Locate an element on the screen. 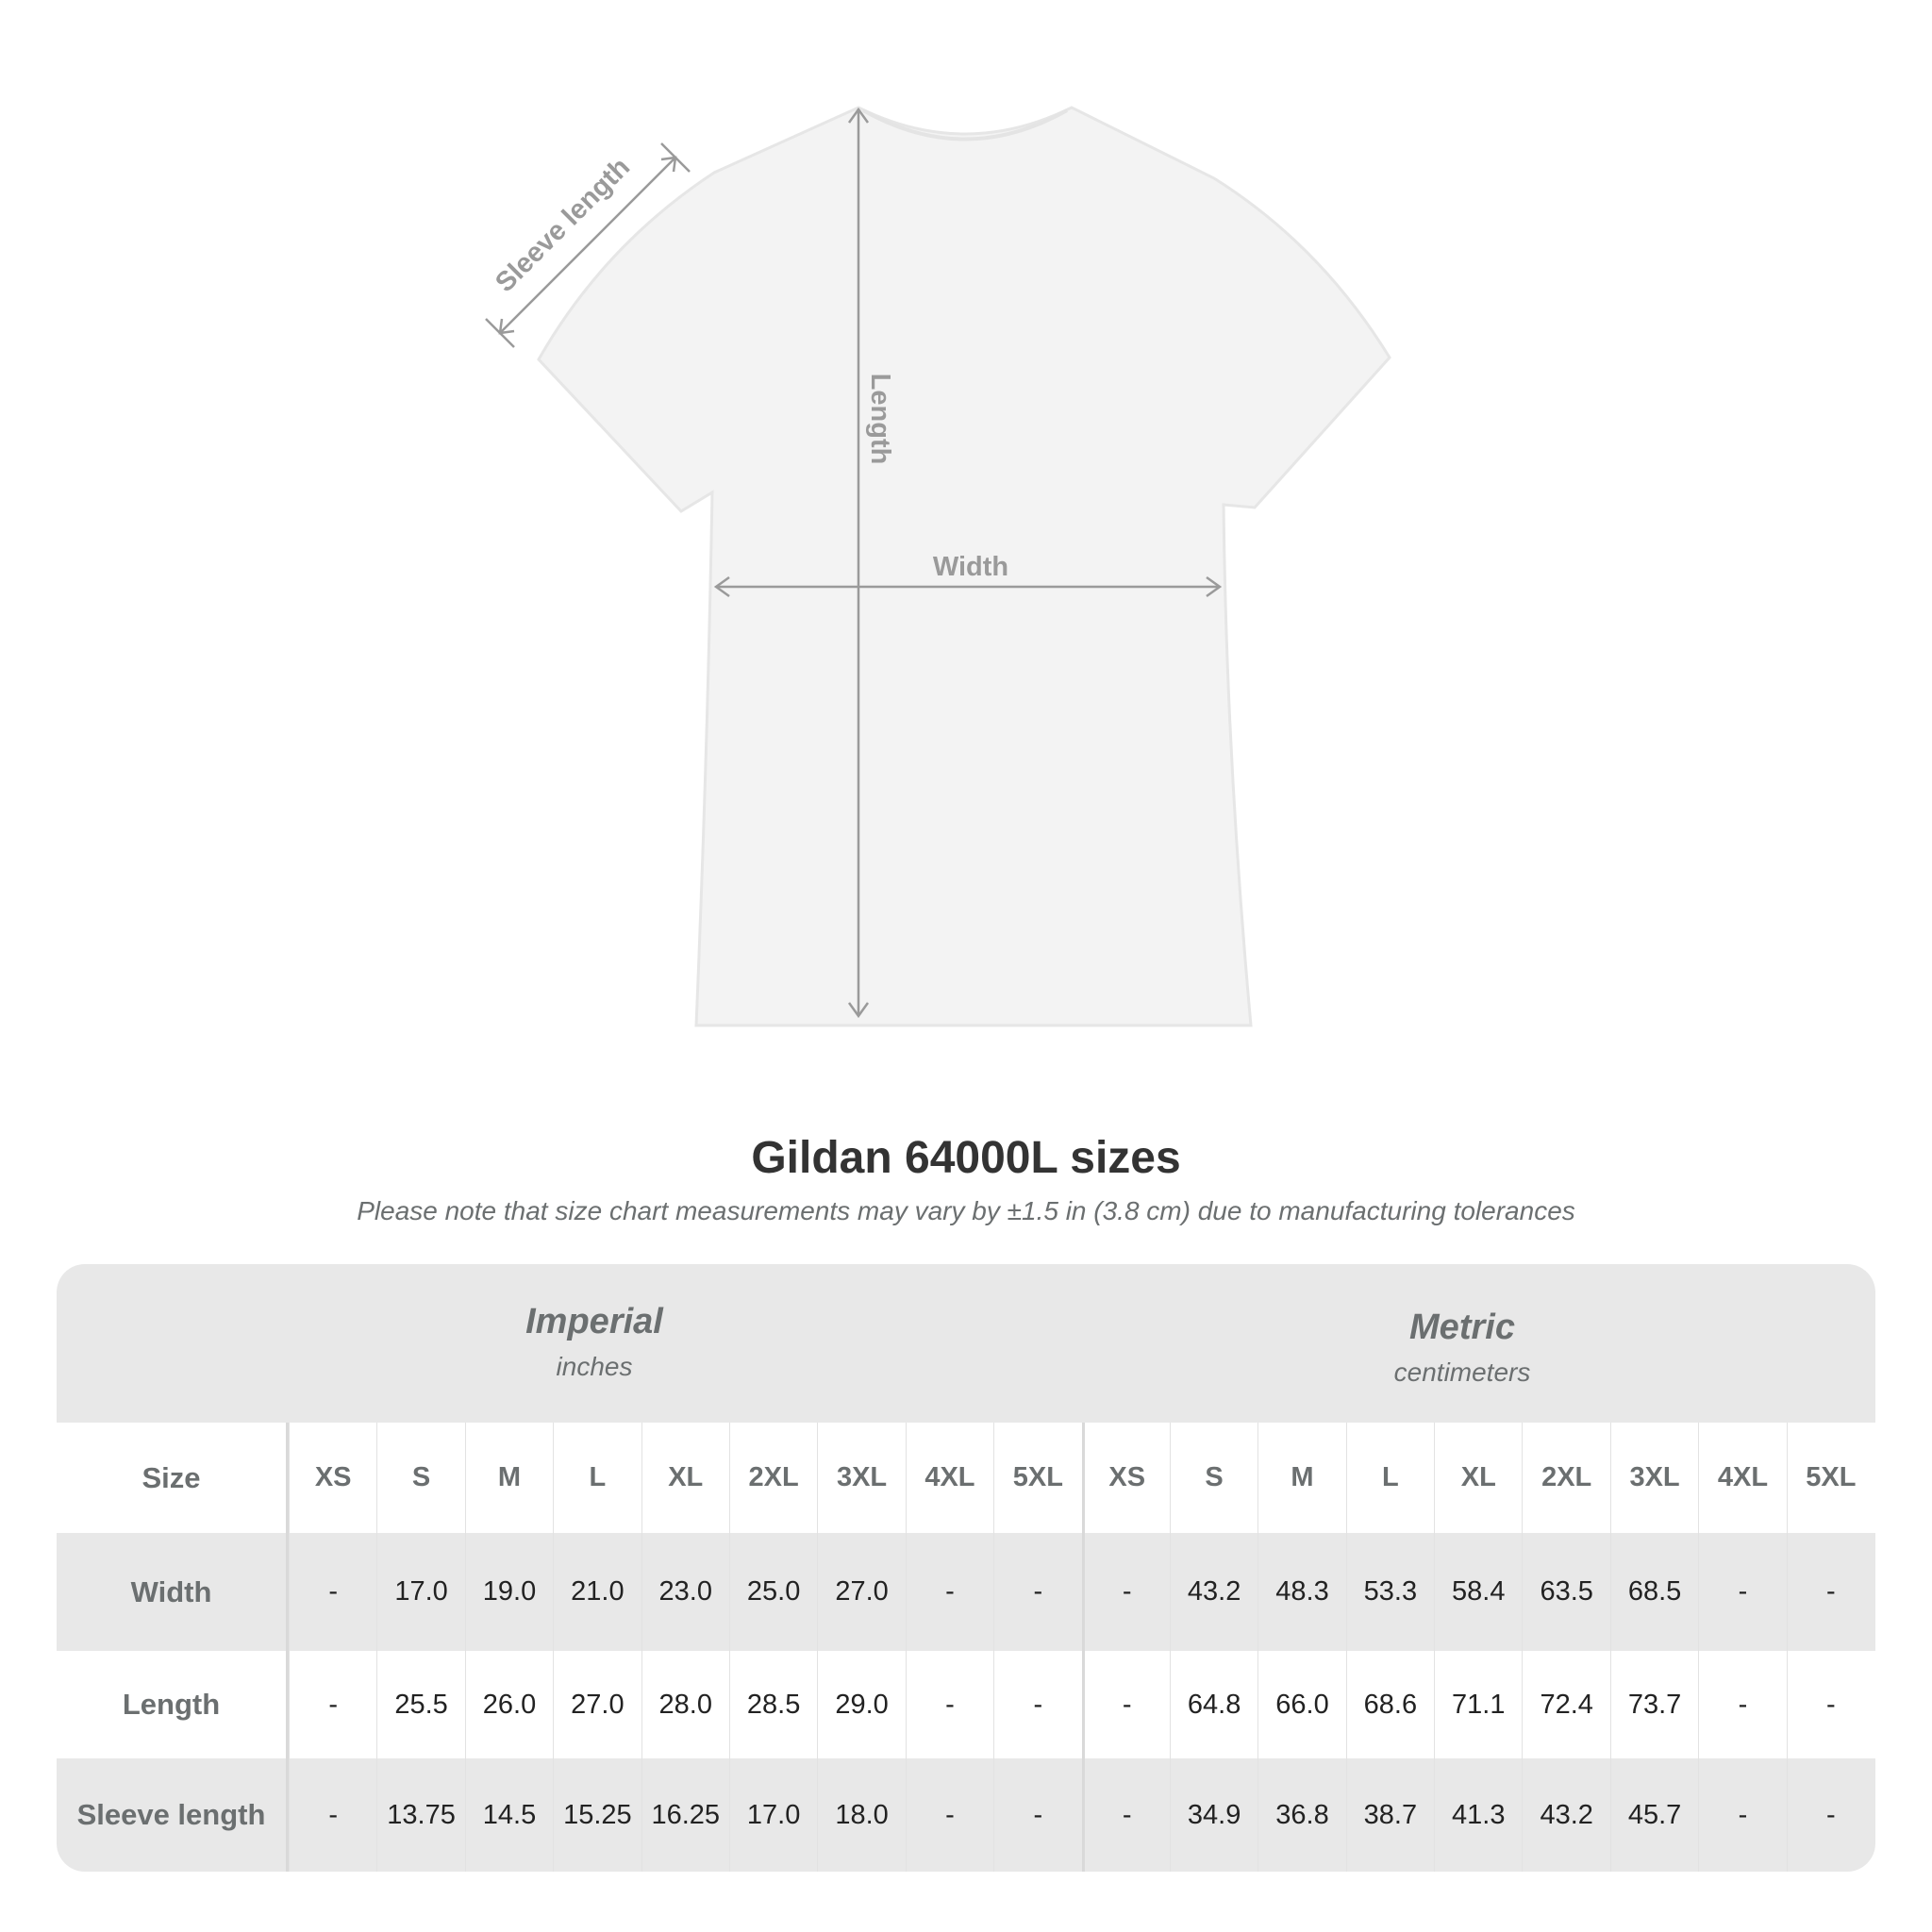 The width and height of the screenshot is (1932, 1932). metric-size-header: XS is located at coordinates (1125, 1478).